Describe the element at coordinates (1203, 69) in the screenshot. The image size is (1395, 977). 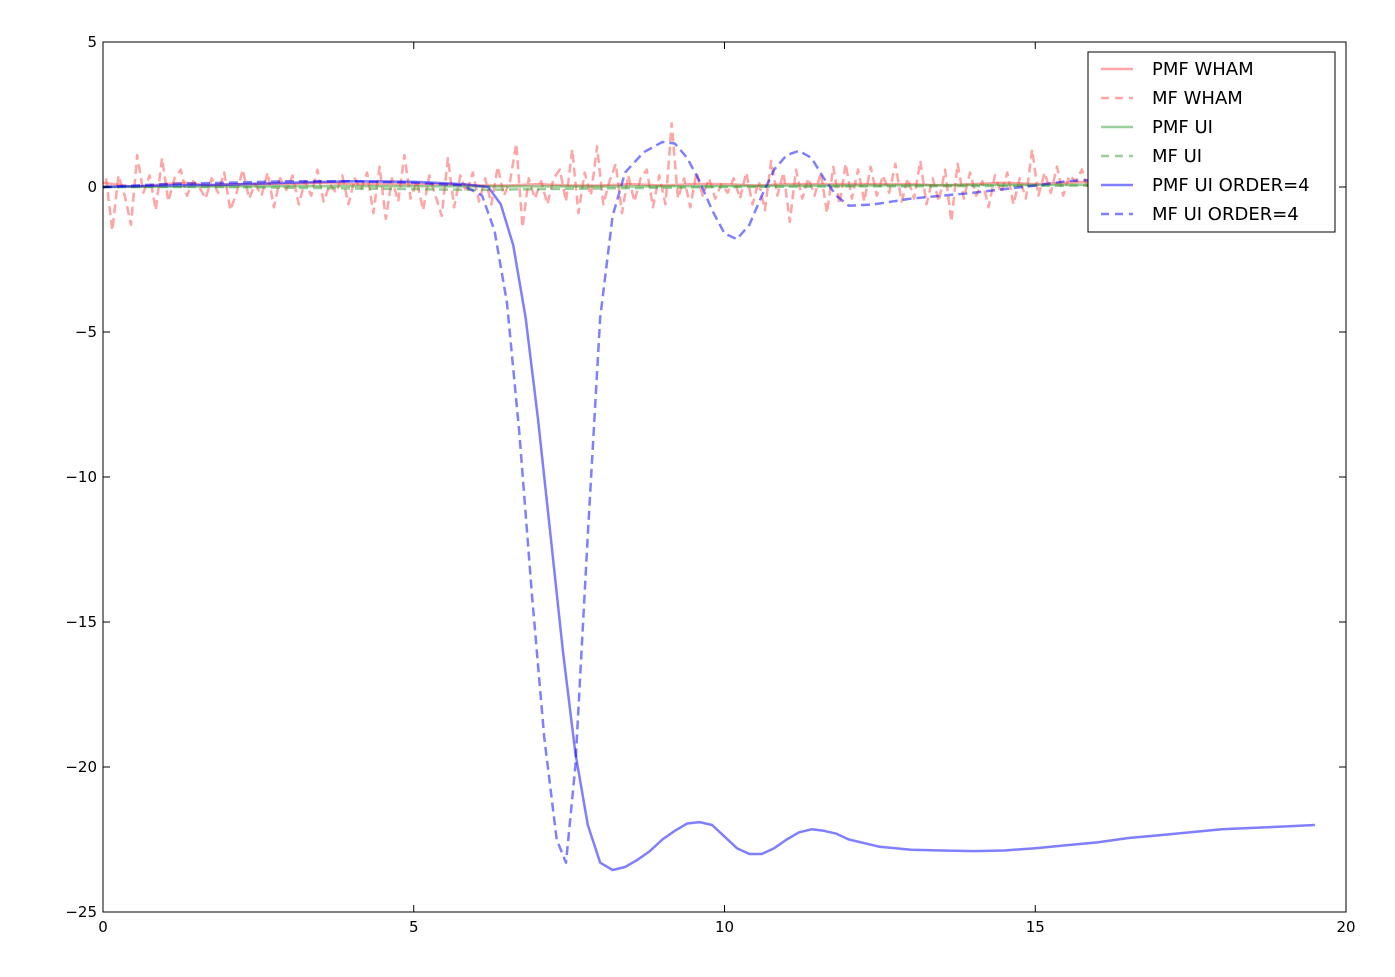
I see `legend-label: PMF WHAM` at that location.